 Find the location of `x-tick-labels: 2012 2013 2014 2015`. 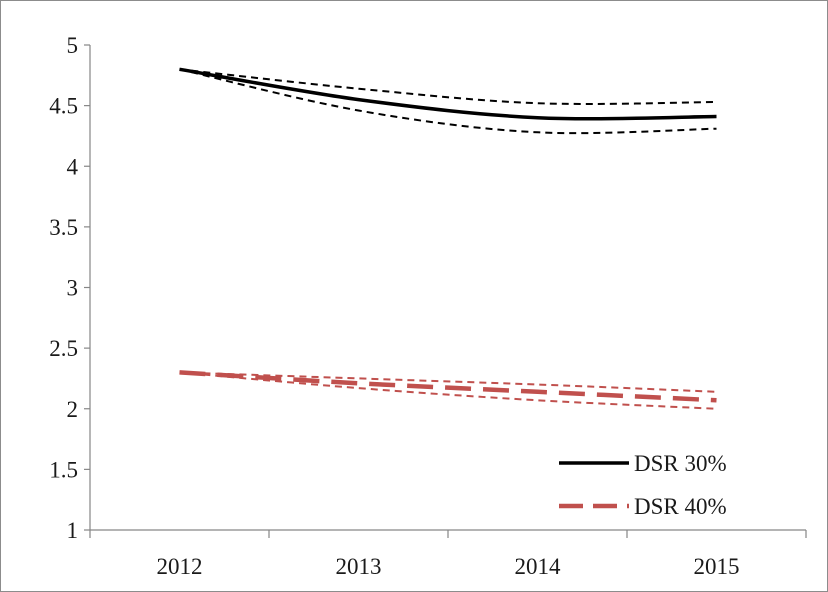

x-tick-labels: 2012 2013 2014 2015 is located at coordinates (448, 566).